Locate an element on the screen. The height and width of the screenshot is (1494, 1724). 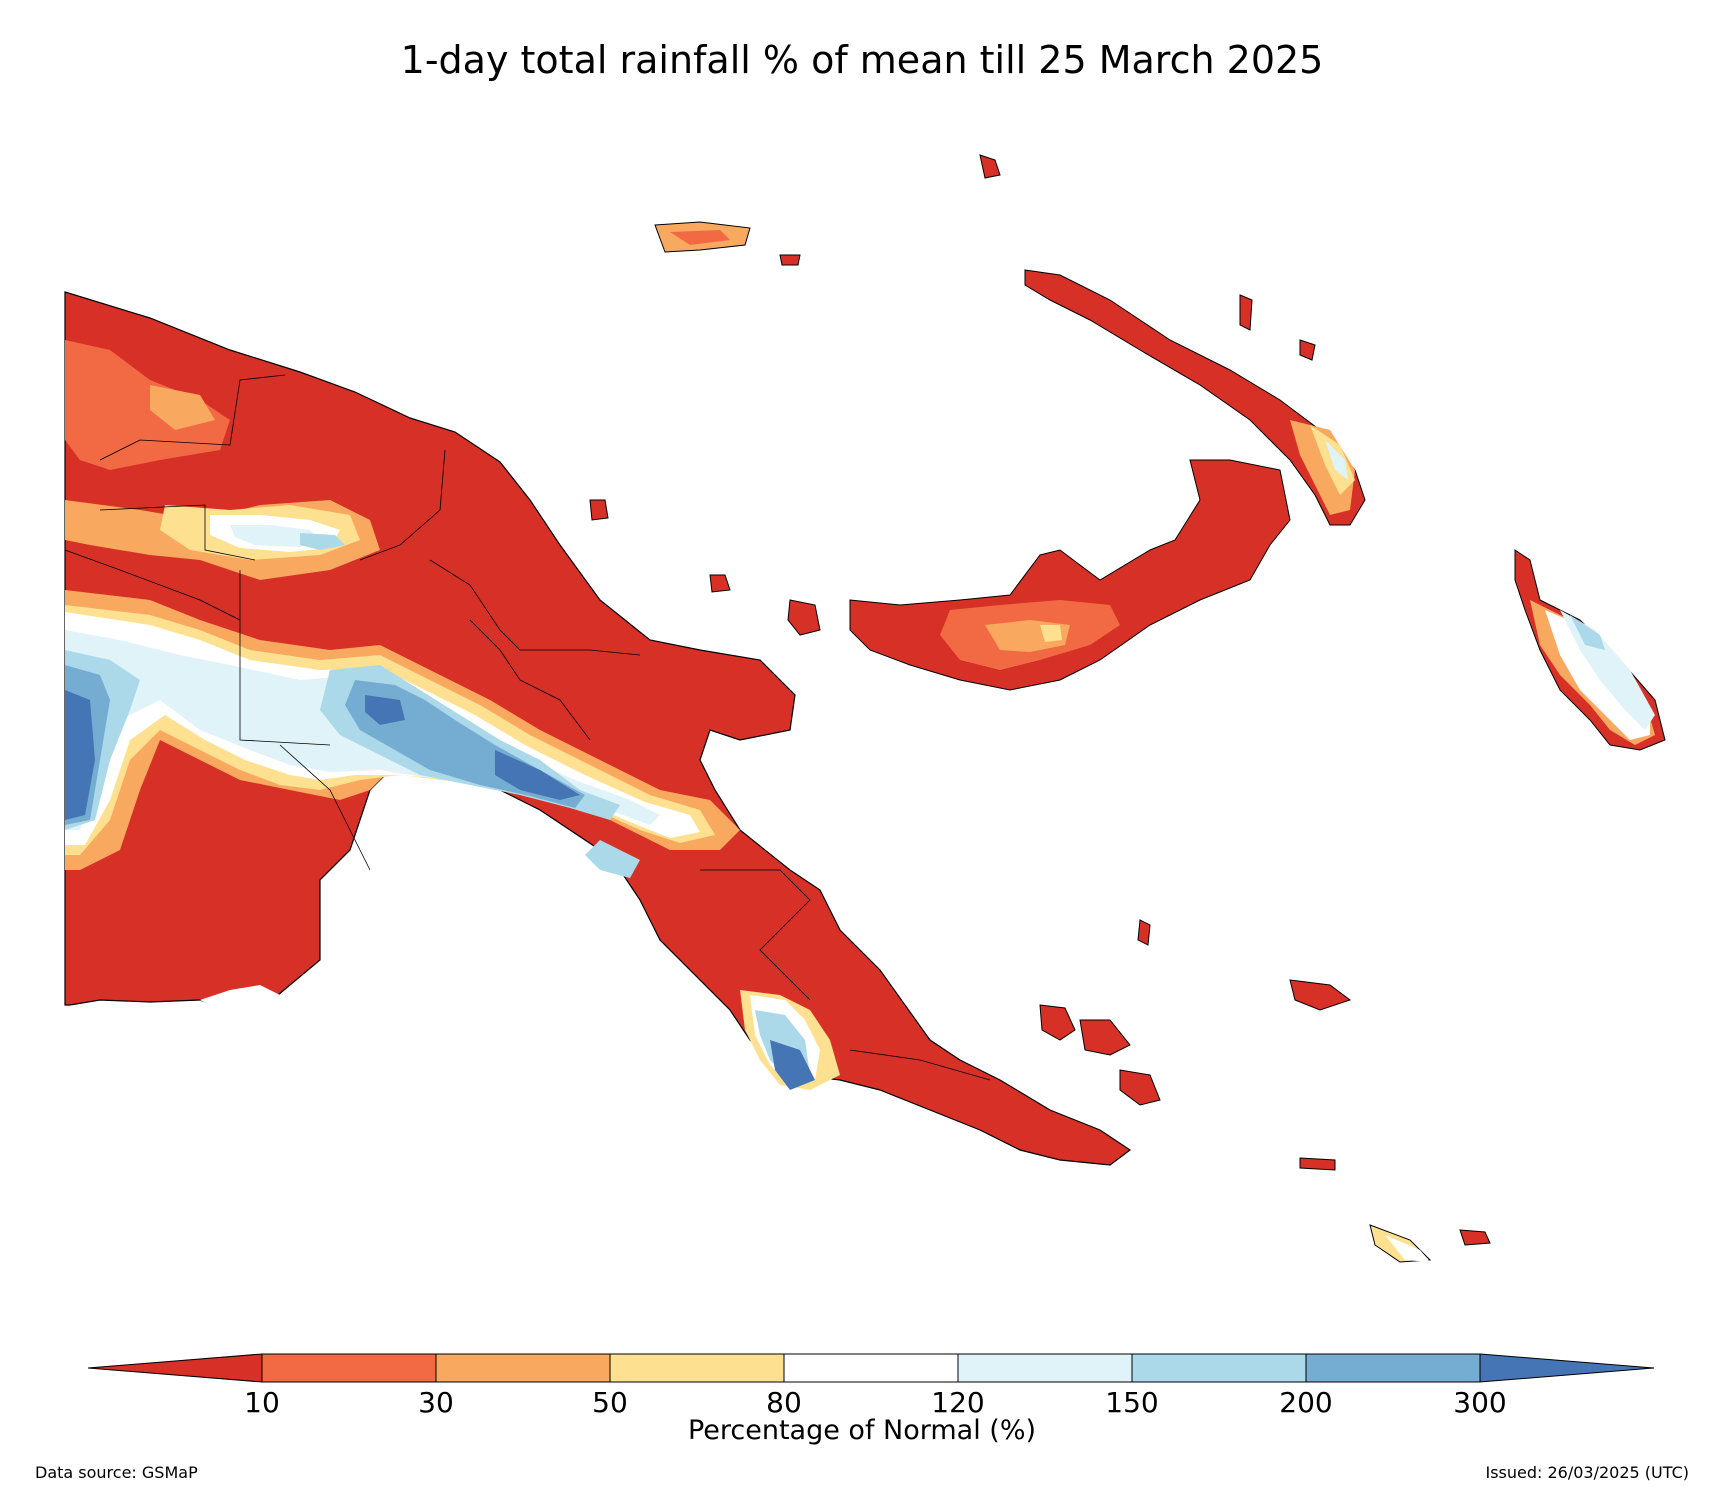
colorbar-tick: 50 is located at coordinates (610, 1402).